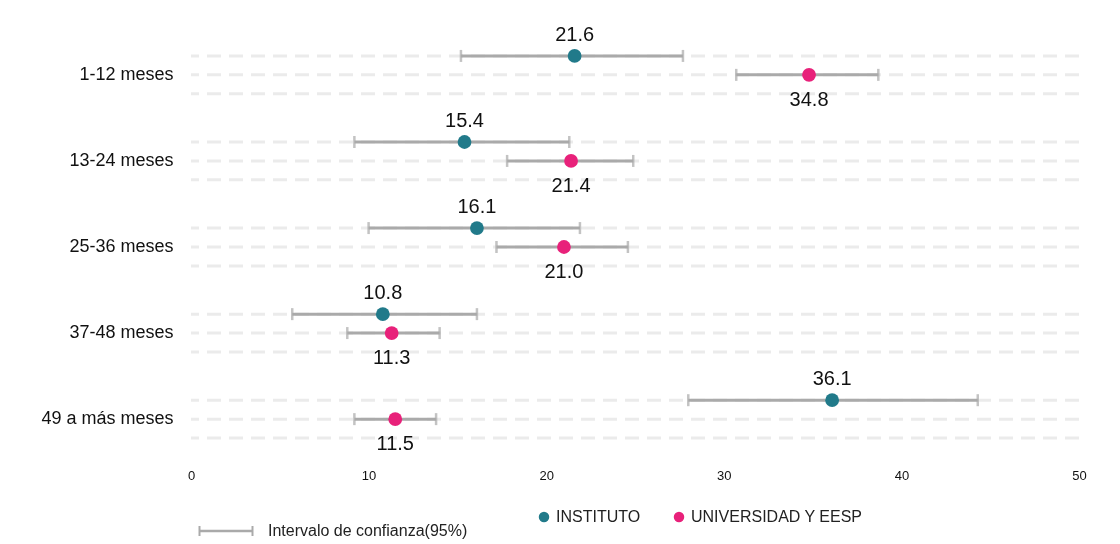 The height and width of the screenshot is (544, 1120). I want to click on x-tick-label: 50, so click(1079, 475).